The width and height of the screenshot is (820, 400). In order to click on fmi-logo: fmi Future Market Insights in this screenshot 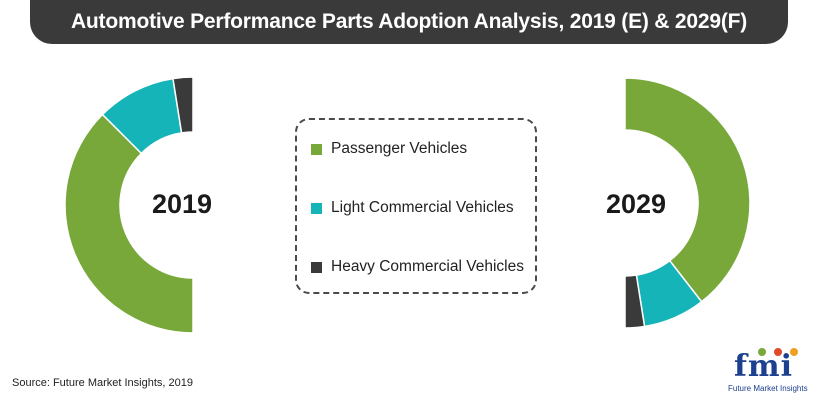, I will do `click(770, 371)`.